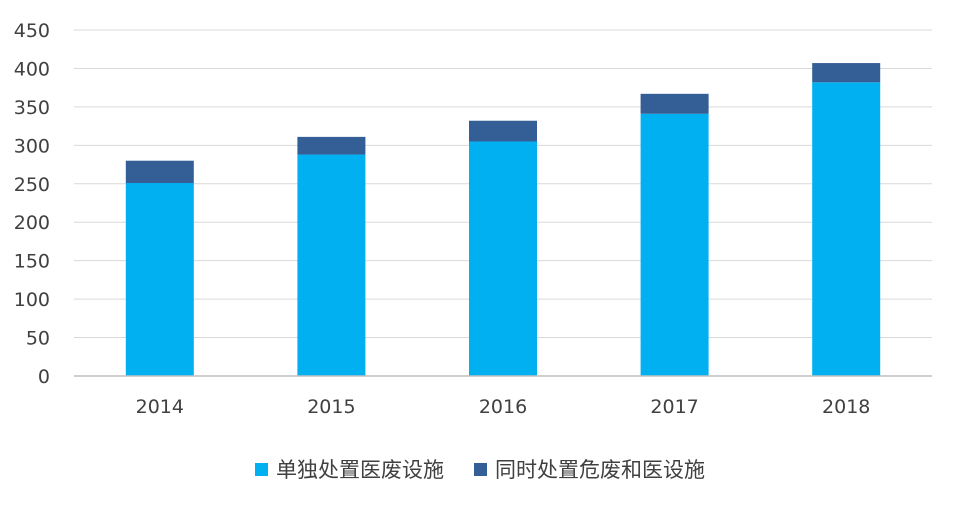  What do you see at coordinates (32, 185) in the screenshot?
I see `y-tick-label: 250` at bounding box center [32, 185].